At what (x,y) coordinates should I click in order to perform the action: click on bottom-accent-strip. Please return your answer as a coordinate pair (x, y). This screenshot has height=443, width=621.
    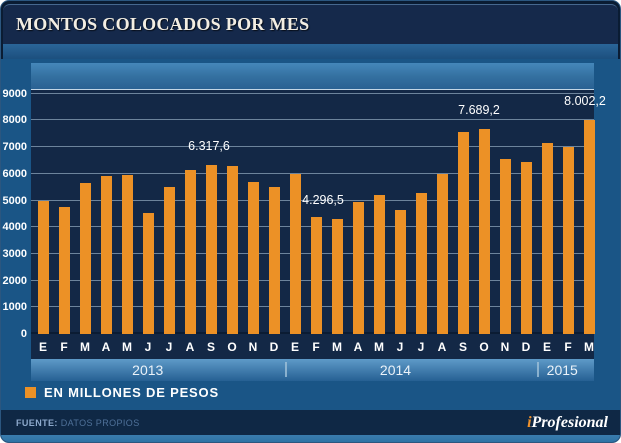
    Looking at the image, I should click on (310, 438).